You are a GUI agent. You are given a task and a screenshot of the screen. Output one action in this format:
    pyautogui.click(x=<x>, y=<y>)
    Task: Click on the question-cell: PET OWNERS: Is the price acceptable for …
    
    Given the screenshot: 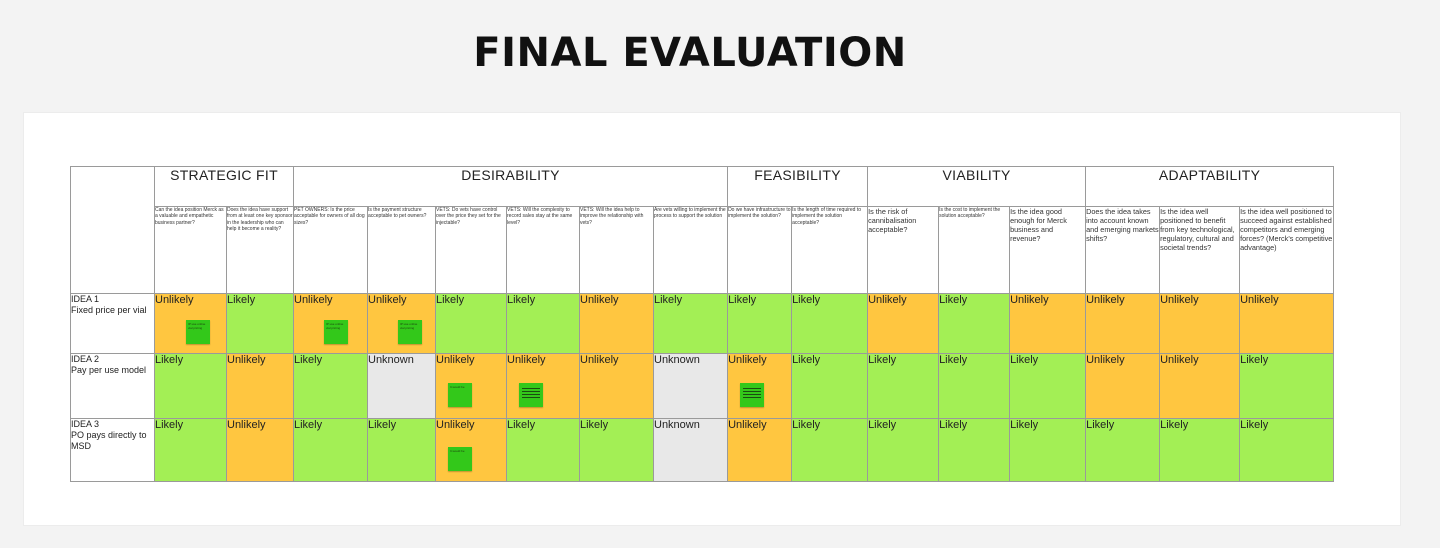 What is the action you would take?
    pyautogui.click(x=330, y=250)
    